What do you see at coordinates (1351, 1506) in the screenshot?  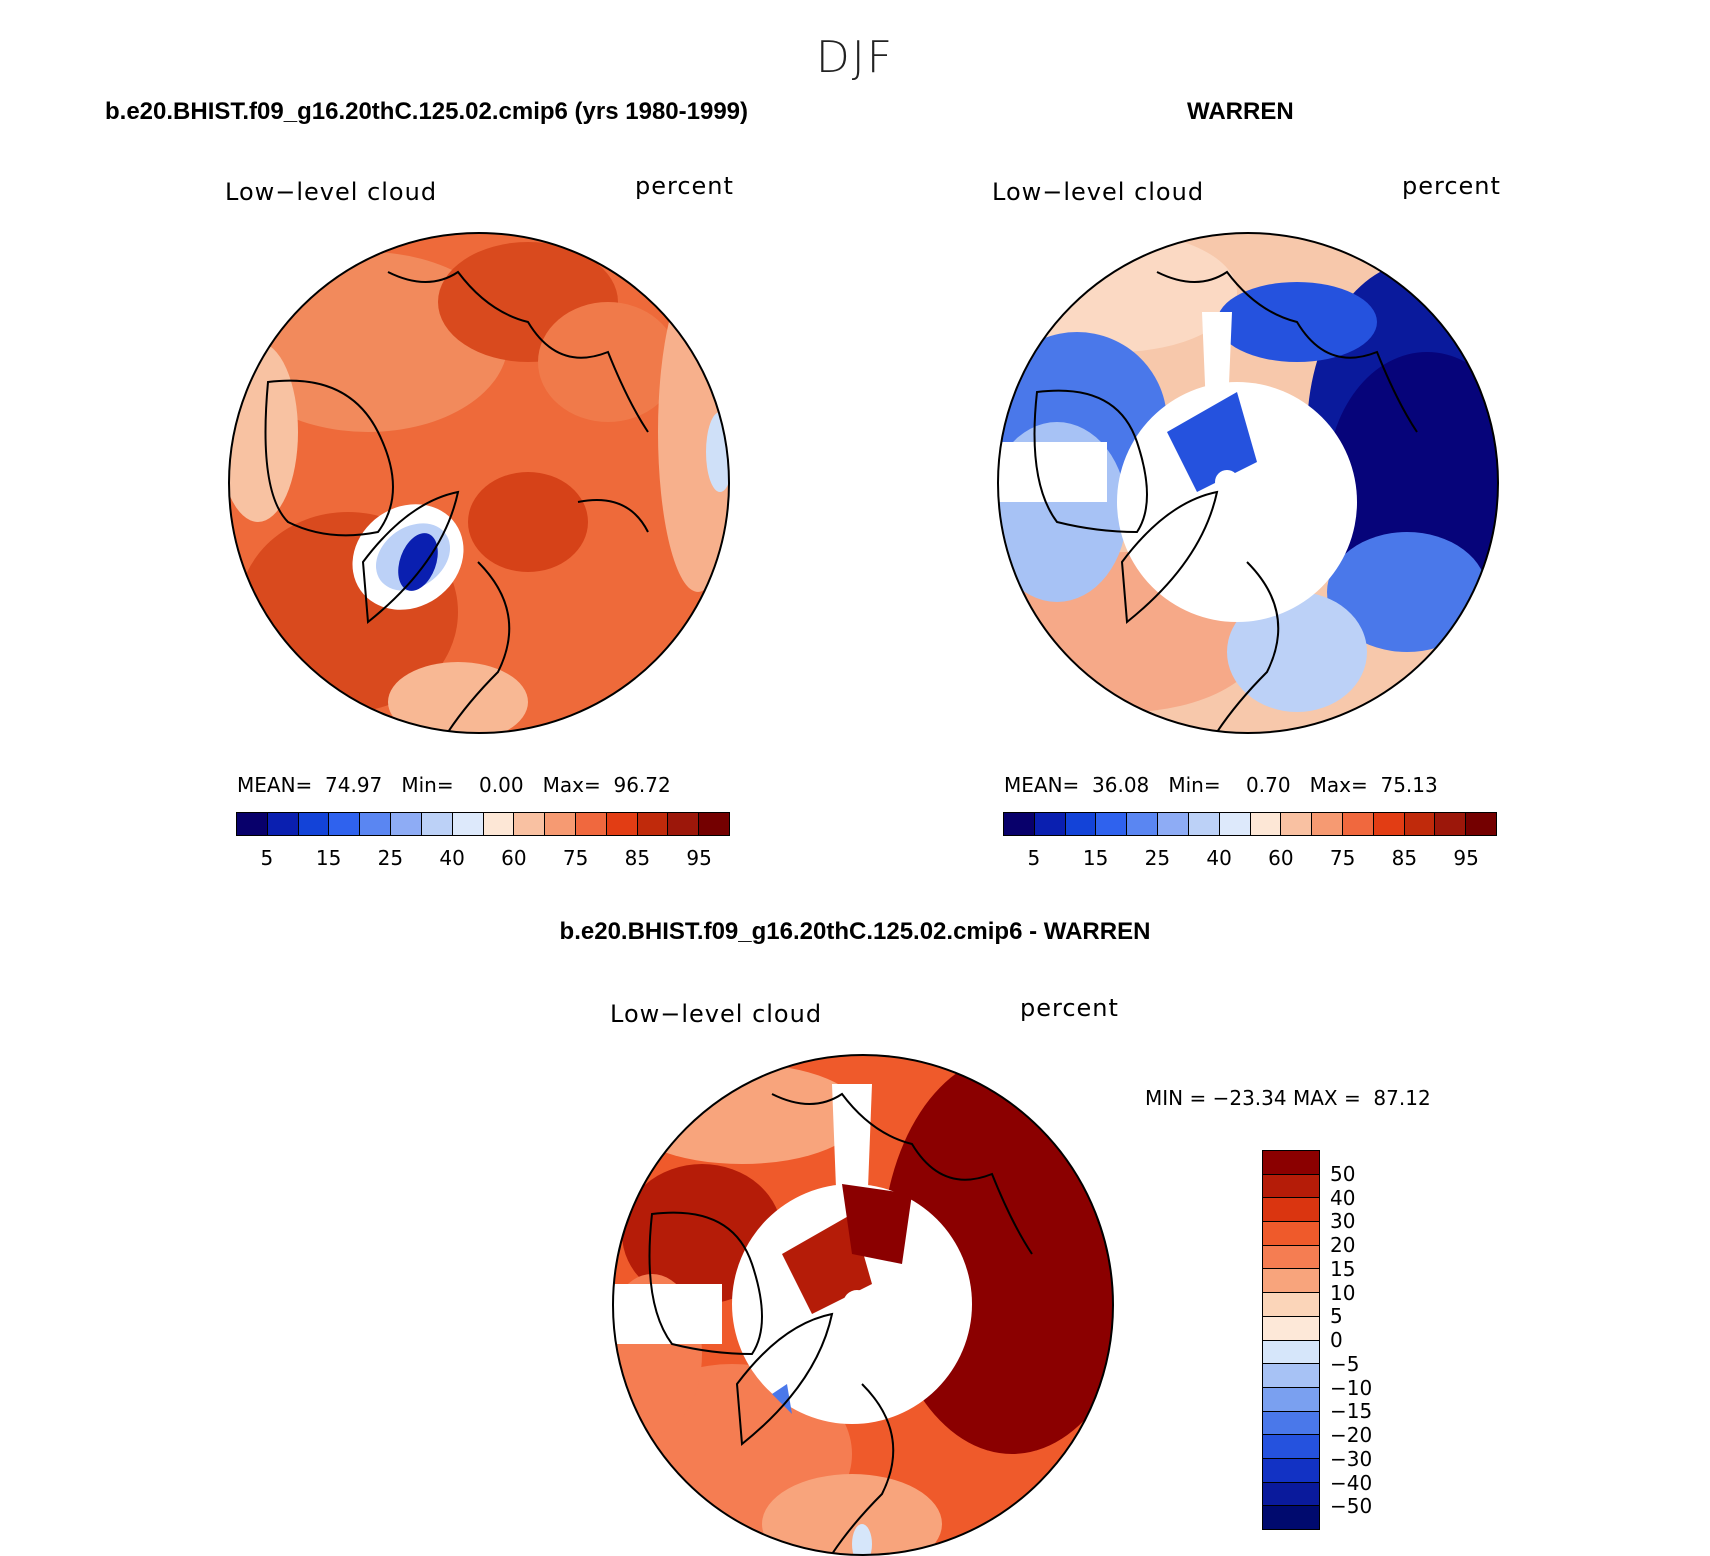 I see `colorbar-tick-label: −50` at bounding box center [1351, 1506].